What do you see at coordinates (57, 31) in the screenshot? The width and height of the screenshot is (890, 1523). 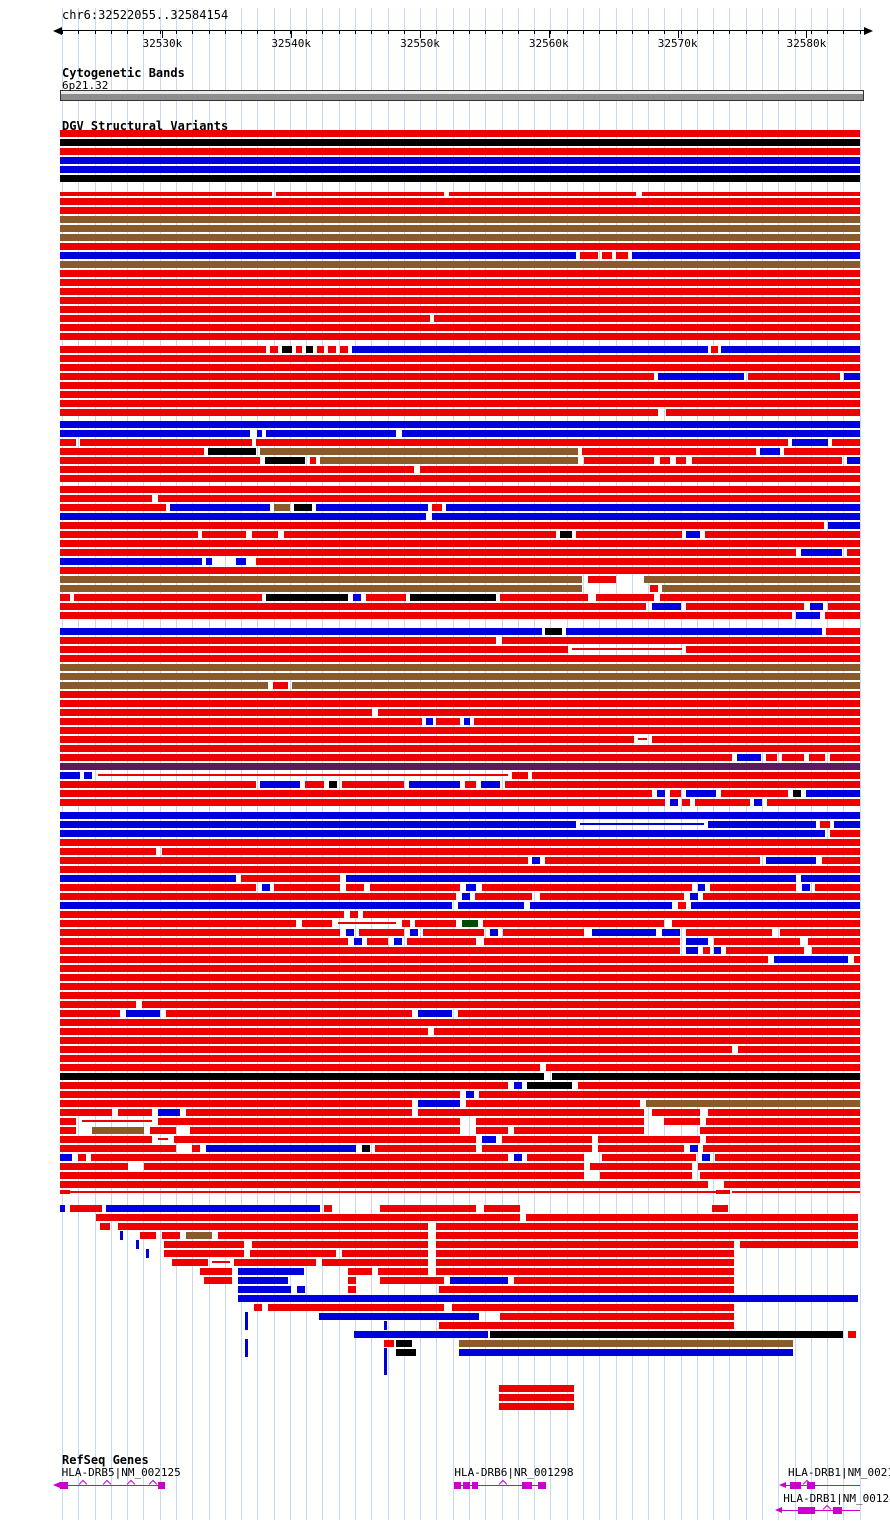 I see `pan-left-arrow-icon` at bounding box center [57, 31].